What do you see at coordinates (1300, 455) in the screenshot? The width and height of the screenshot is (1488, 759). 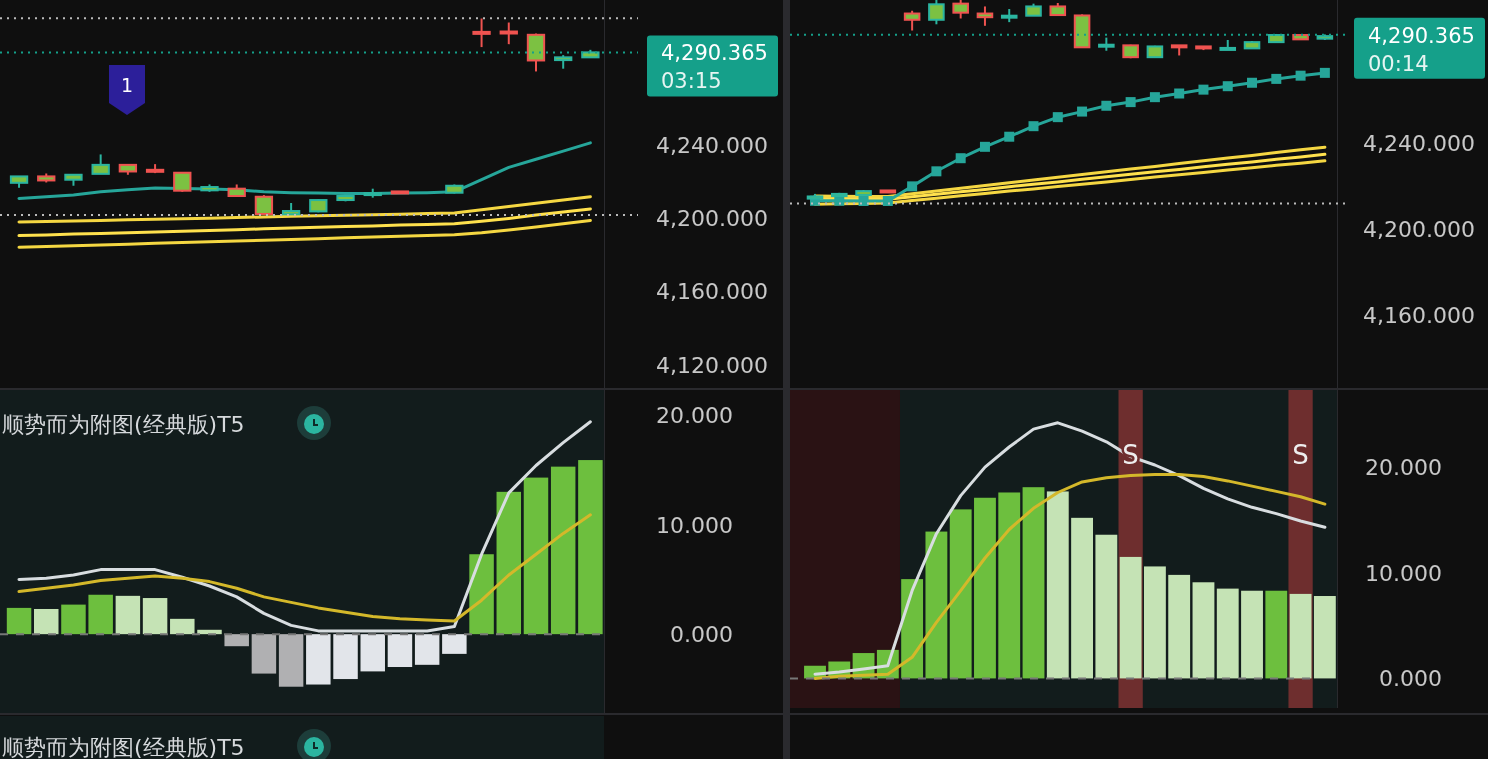 I see `annotation: S` at bounding box center [1300, 455].